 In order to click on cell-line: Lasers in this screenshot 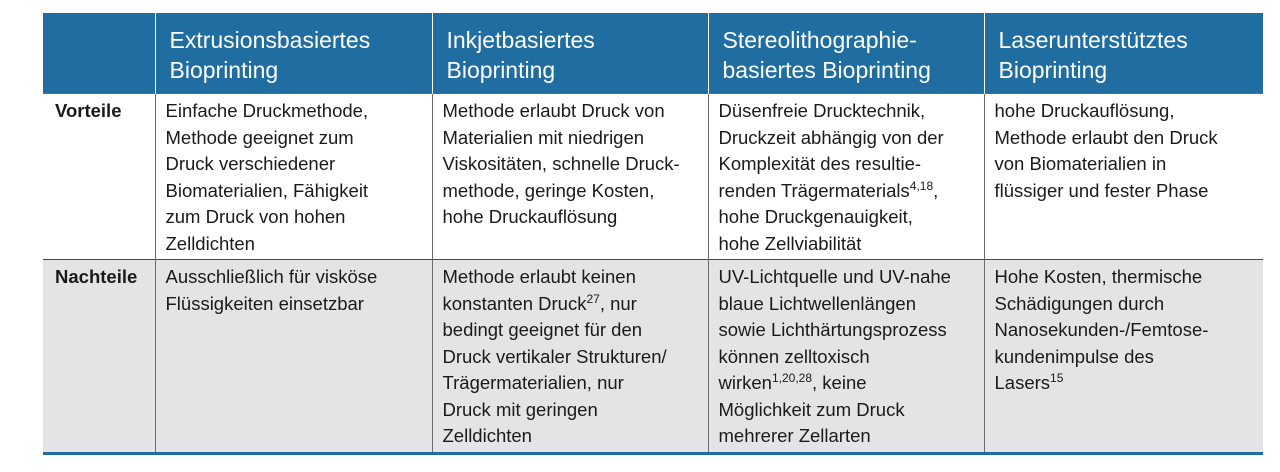, I will do `click(1022, 382)`.